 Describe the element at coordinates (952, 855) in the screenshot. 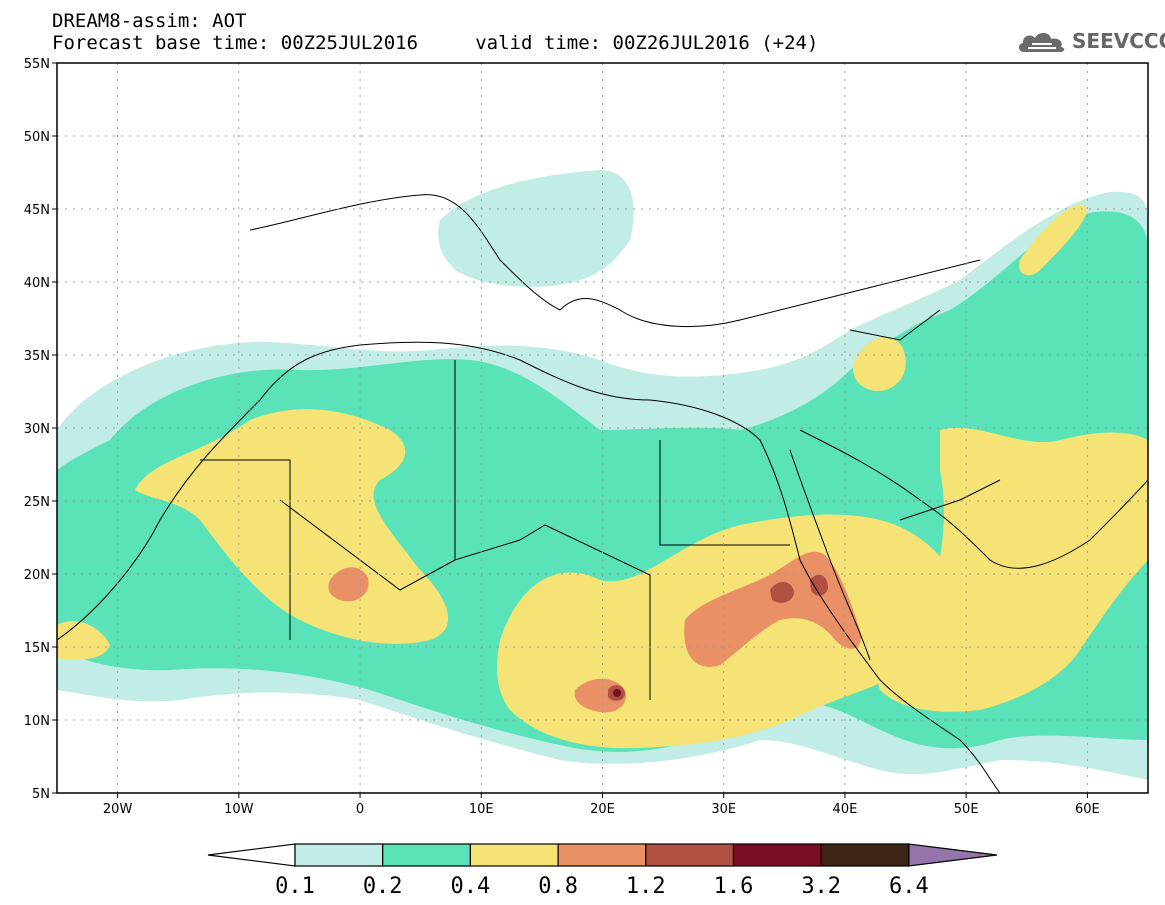

I see `colorbar-high-arrow` at that location.